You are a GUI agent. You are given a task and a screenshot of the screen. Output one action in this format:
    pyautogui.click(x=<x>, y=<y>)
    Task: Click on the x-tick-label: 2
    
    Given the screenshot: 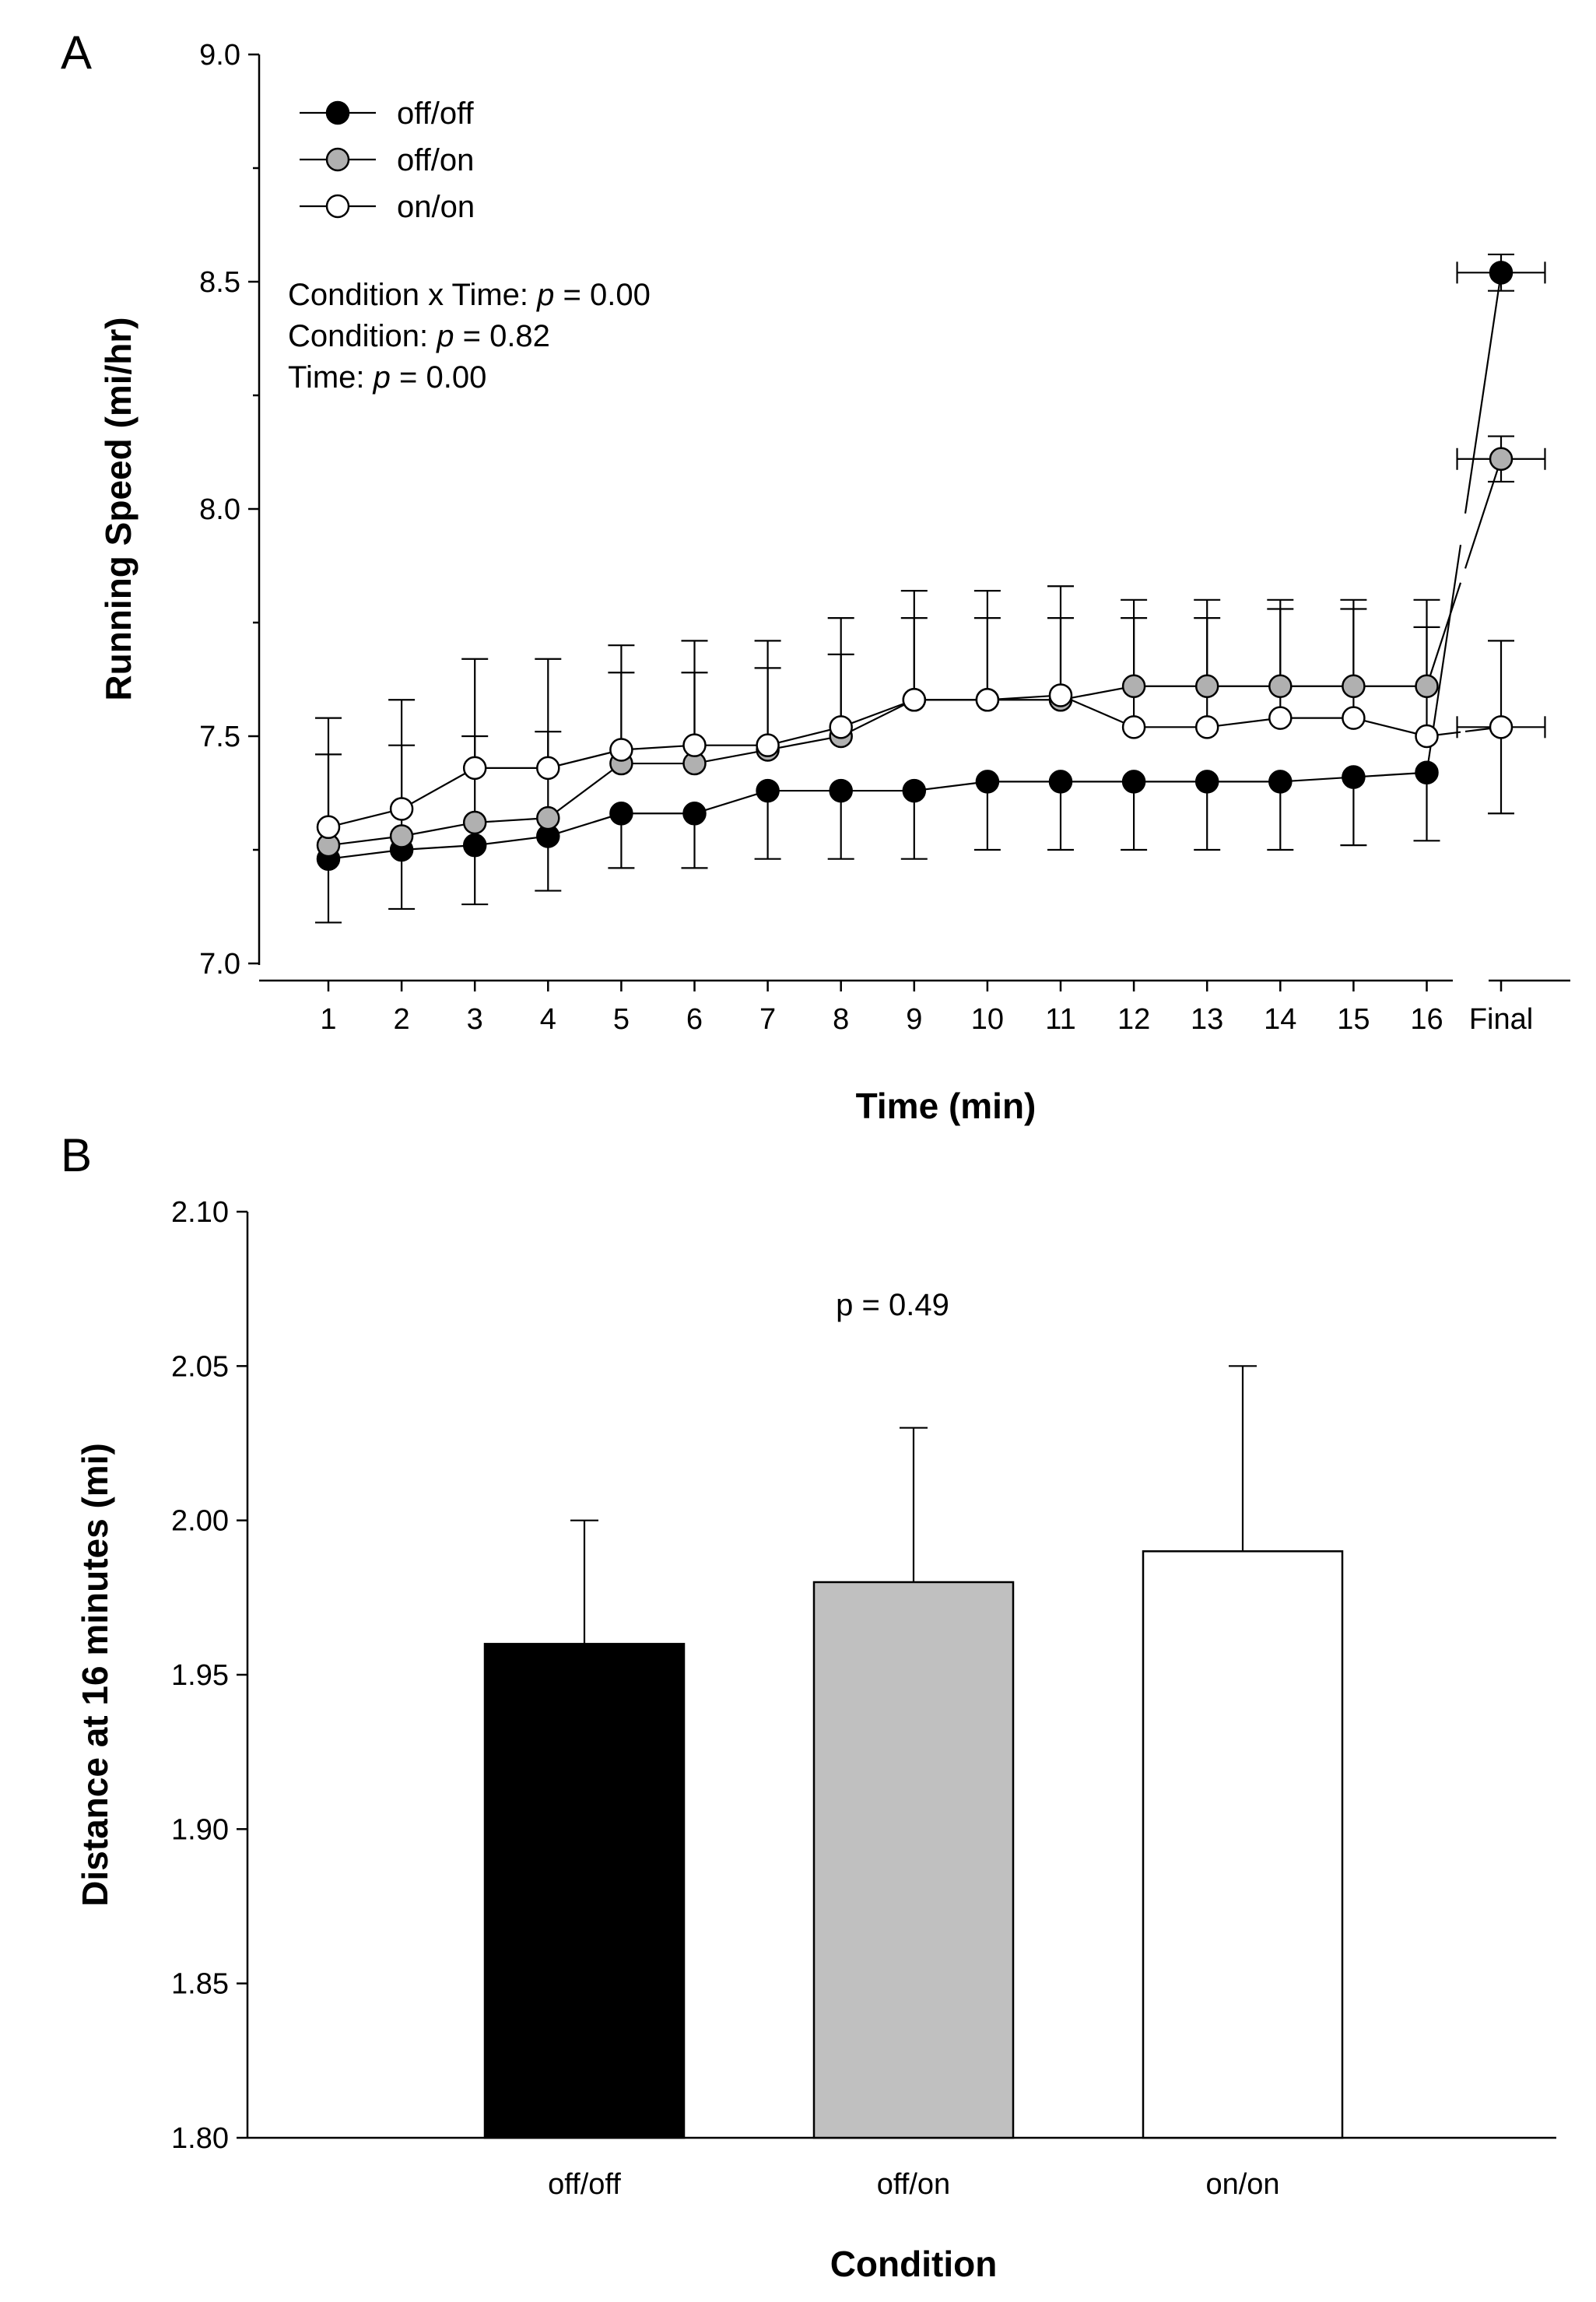 What is the action you would take?
    pyautogui.click(x=402, y=1019)
    